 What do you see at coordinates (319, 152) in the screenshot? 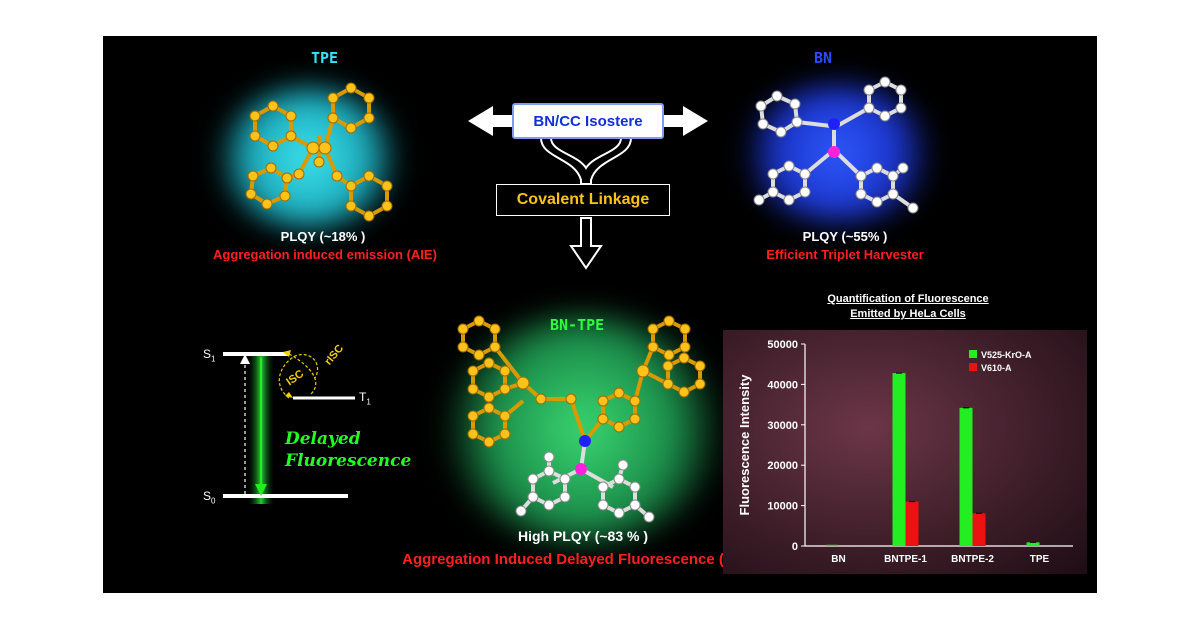
I see `tpe-molecule` at bounding box center [319, 152].